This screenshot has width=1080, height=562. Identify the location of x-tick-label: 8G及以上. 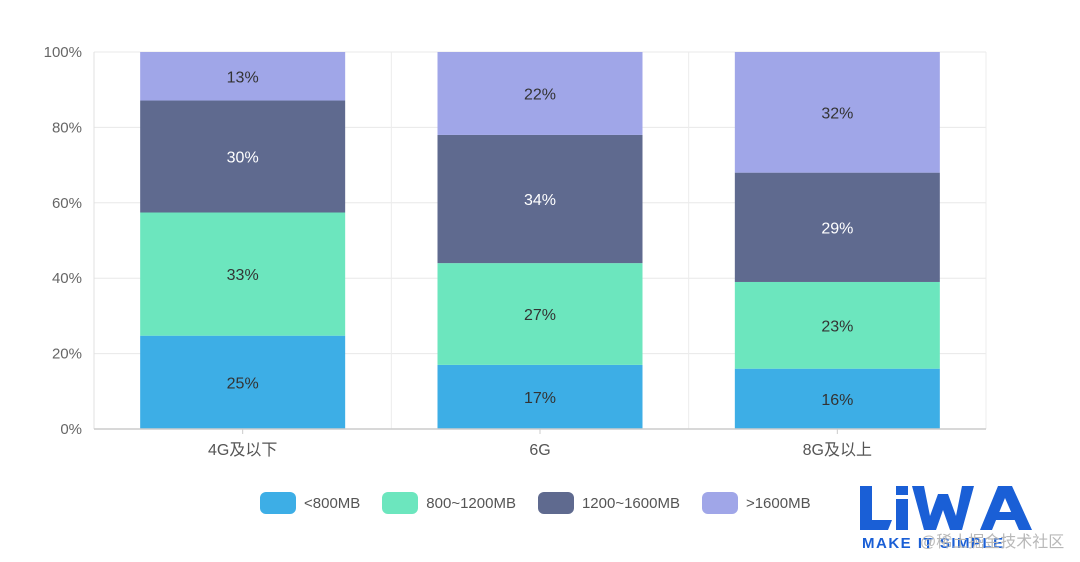
(837, 450).